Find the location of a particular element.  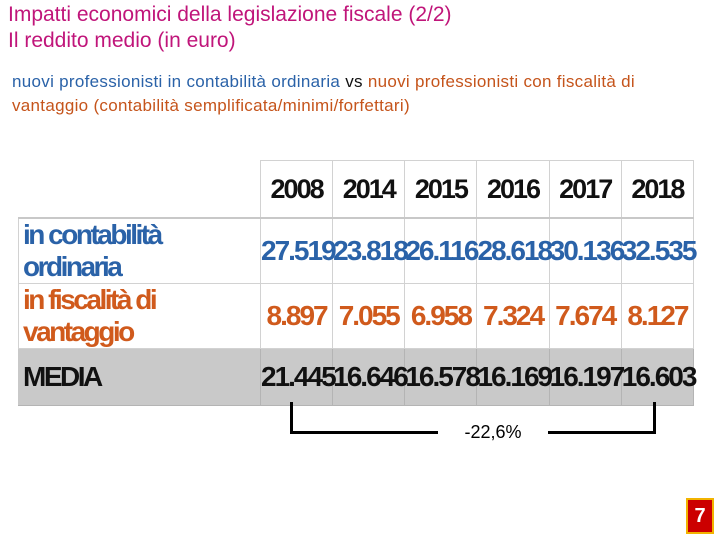

change-percentage: -22,6% is located at coordinates (493, 432).